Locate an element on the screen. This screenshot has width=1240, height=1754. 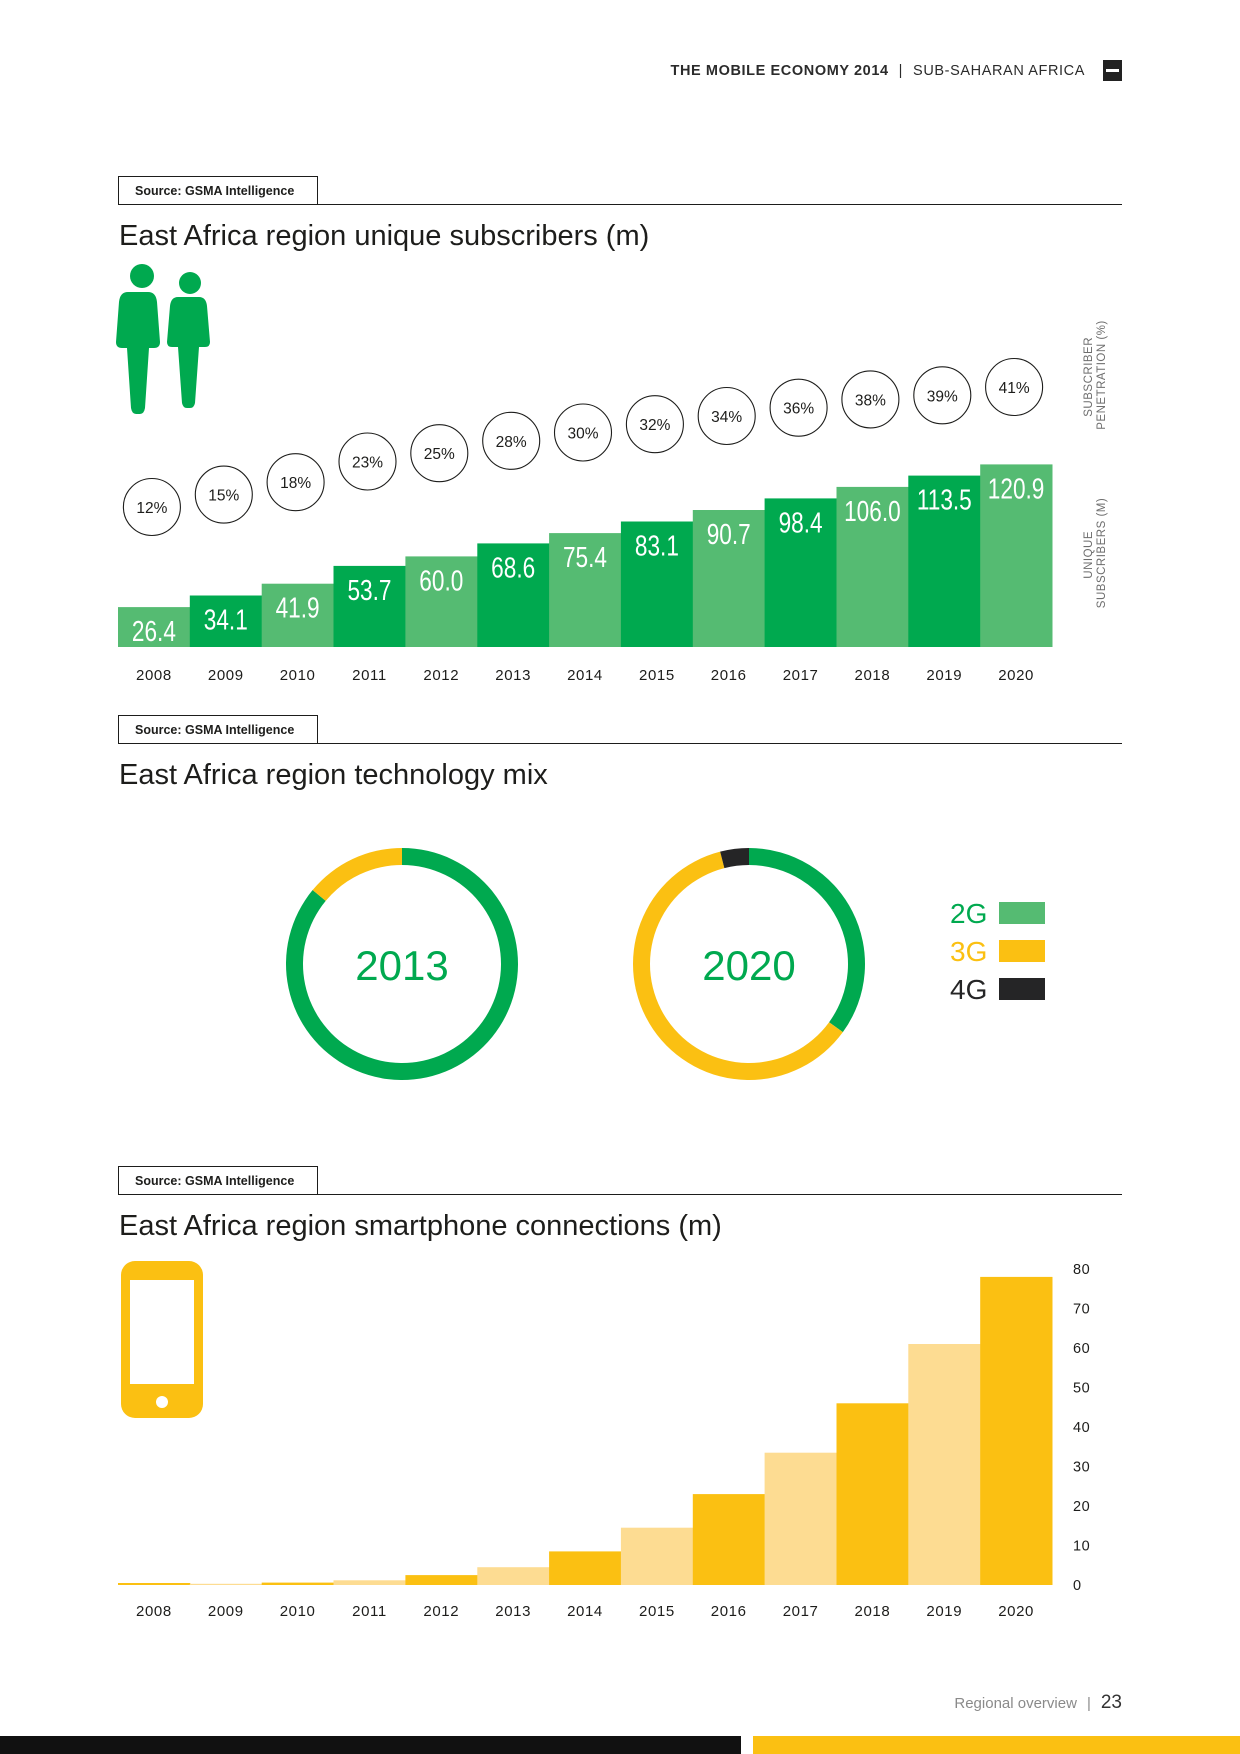
bar-value-label: 41.9 is located at coordinates (298, 607).